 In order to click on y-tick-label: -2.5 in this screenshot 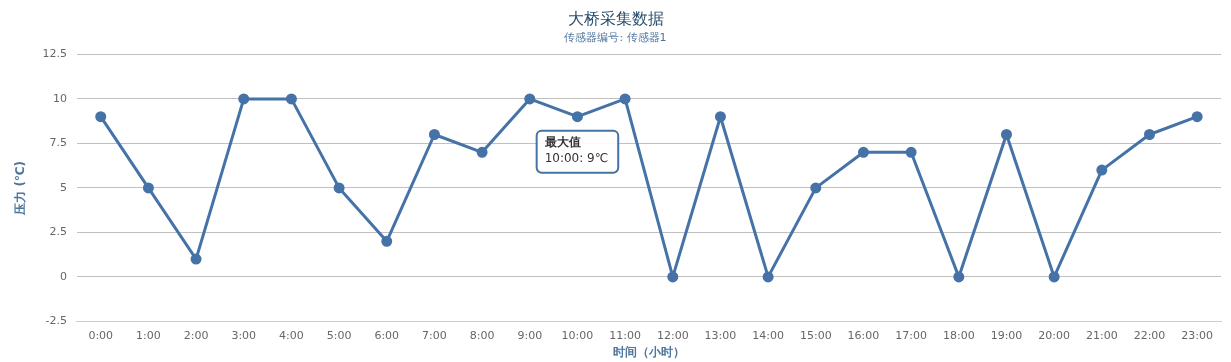, I will do `click(56, 321)`.